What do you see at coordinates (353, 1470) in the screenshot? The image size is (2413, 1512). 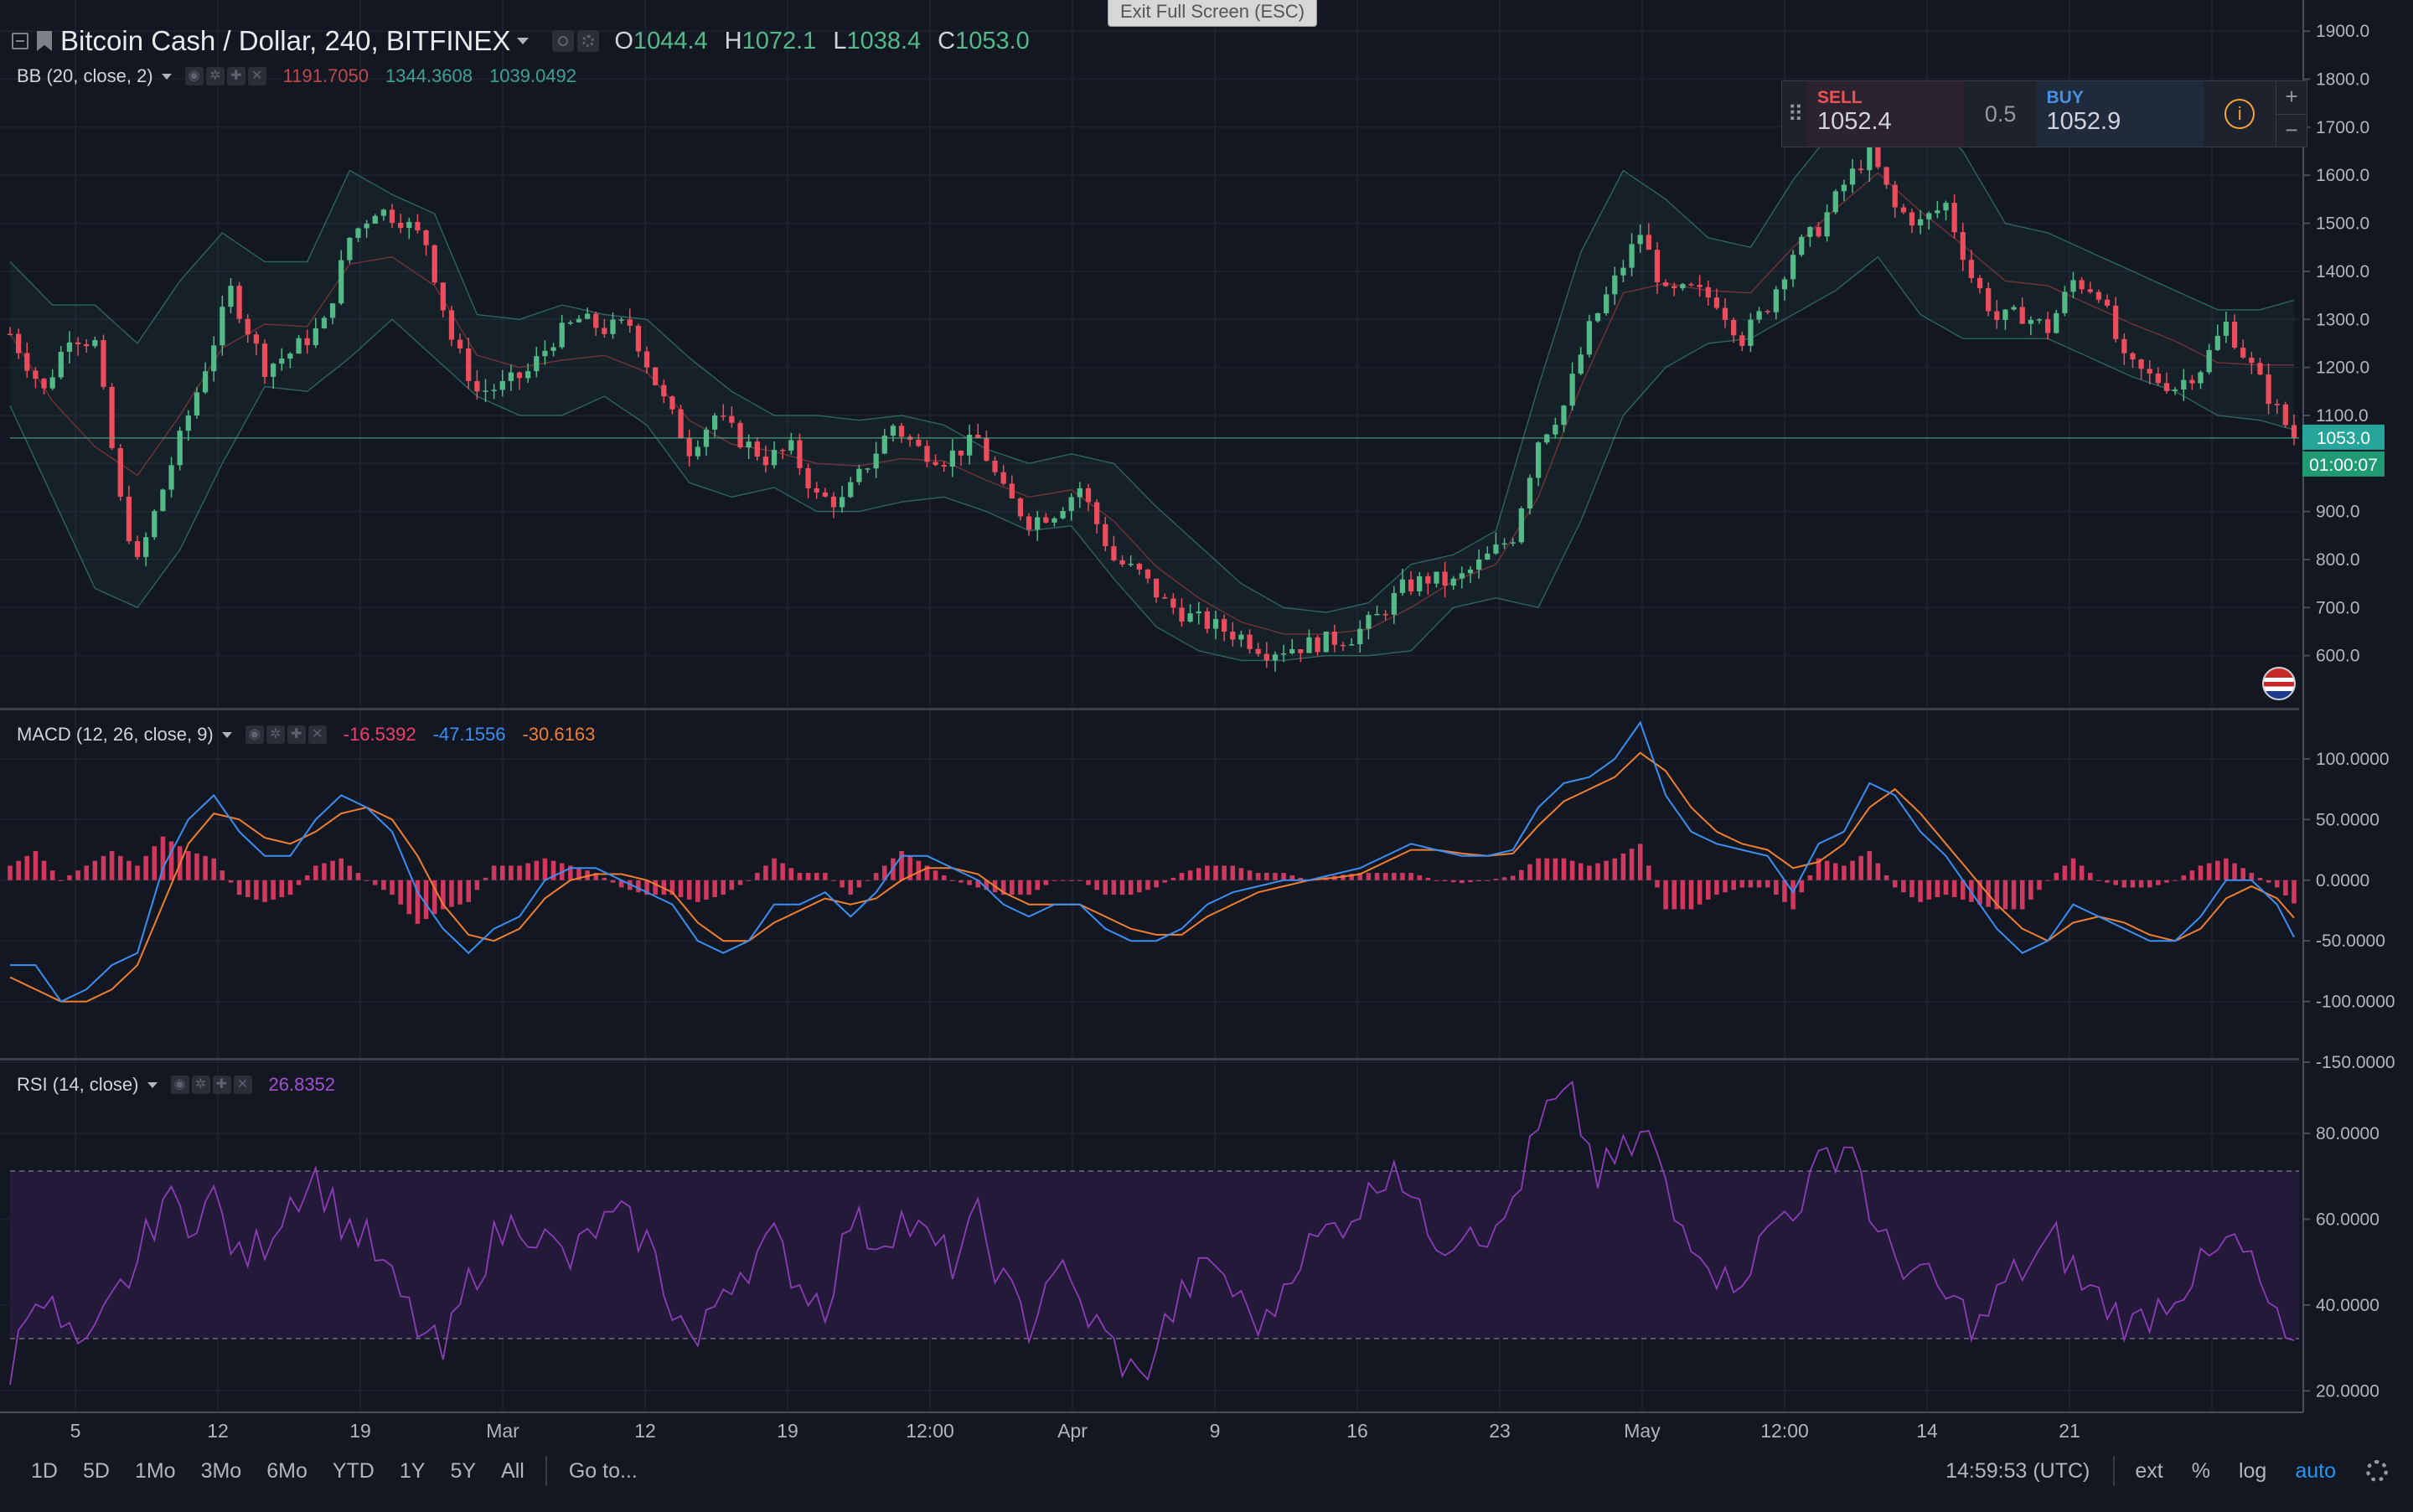 I see `range-button-ytd: YTD` at bounding box center [353, 1470].